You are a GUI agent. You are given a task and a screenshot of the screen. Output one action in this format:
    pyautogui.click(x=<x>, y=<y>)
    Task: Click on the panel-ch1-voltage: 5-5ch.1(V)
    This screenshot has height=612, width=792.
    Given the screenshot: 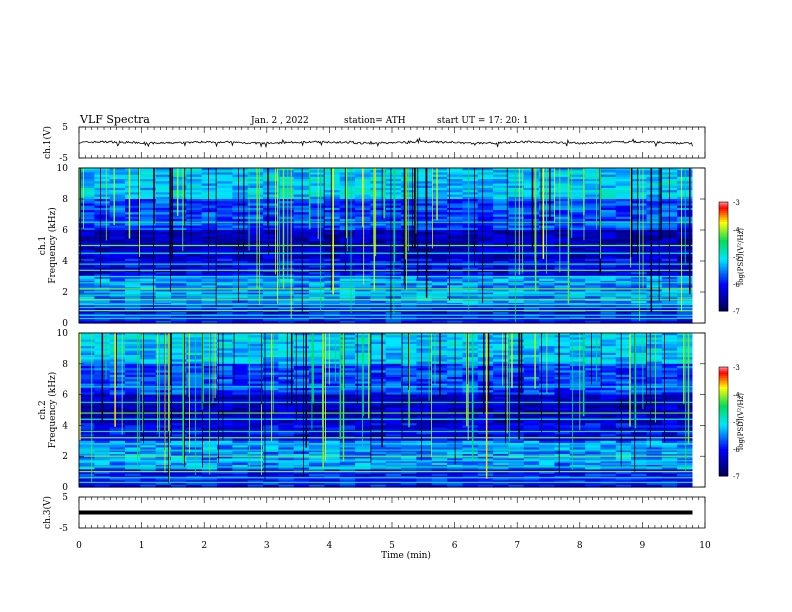 What is the action you would take?
    pyautogui.click(x=374, y=143)
    